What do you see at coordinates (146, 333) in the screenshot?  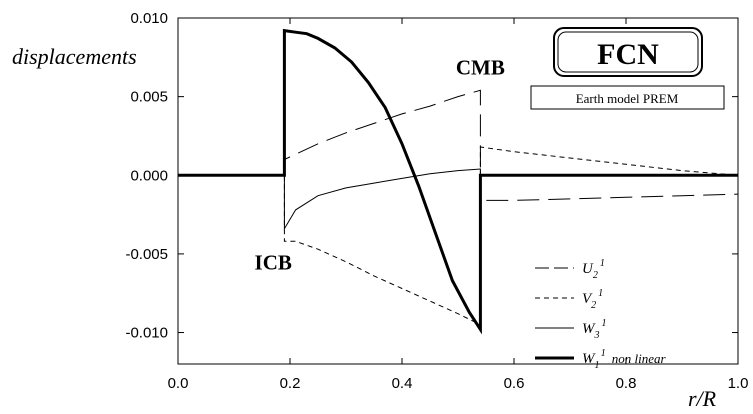 I see `y-tick-label: -0.010` at bounding box center [146, 333].